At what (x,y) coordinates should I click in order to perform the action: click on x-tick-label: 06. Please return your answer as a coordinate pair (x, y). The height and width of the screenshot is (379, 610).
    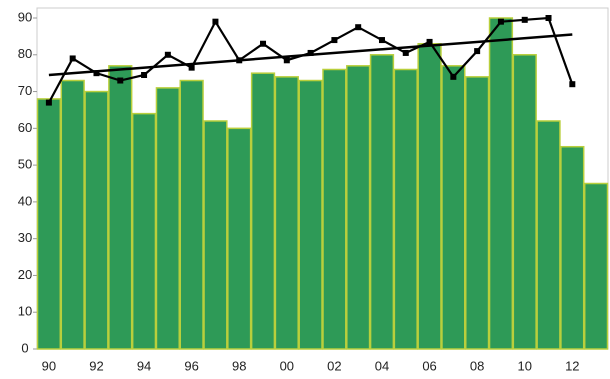
    Looking at the image, I should click on (429, 365).